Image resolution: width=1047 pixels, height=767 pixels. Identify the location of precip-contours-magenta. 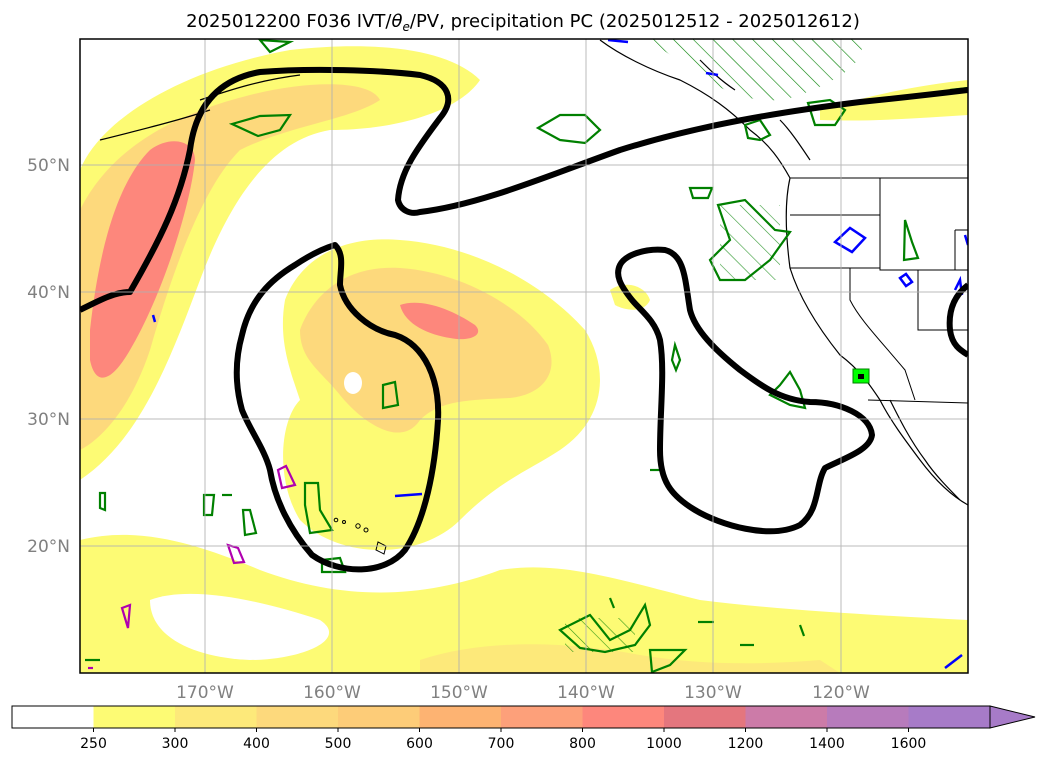
(192, 567).